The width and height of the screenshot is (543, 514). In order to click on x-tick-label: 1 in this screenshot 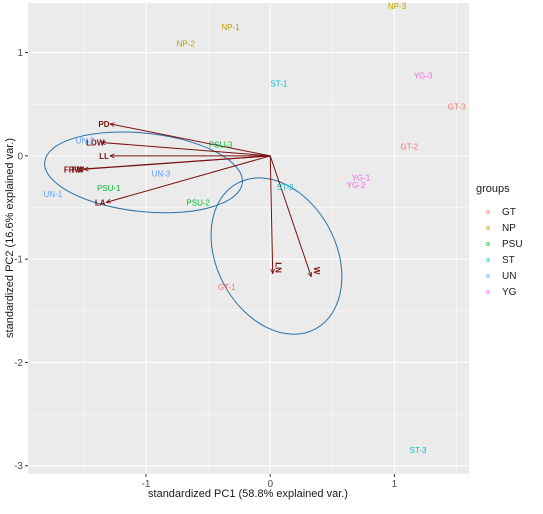, I will do `click(395, 484)`.